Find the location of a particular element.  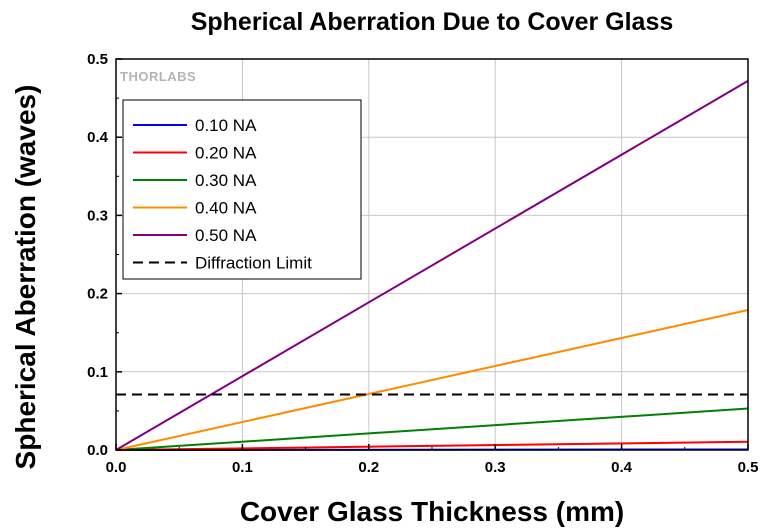

x-tick-label: 0.5 is located at coordinates (748, 467).